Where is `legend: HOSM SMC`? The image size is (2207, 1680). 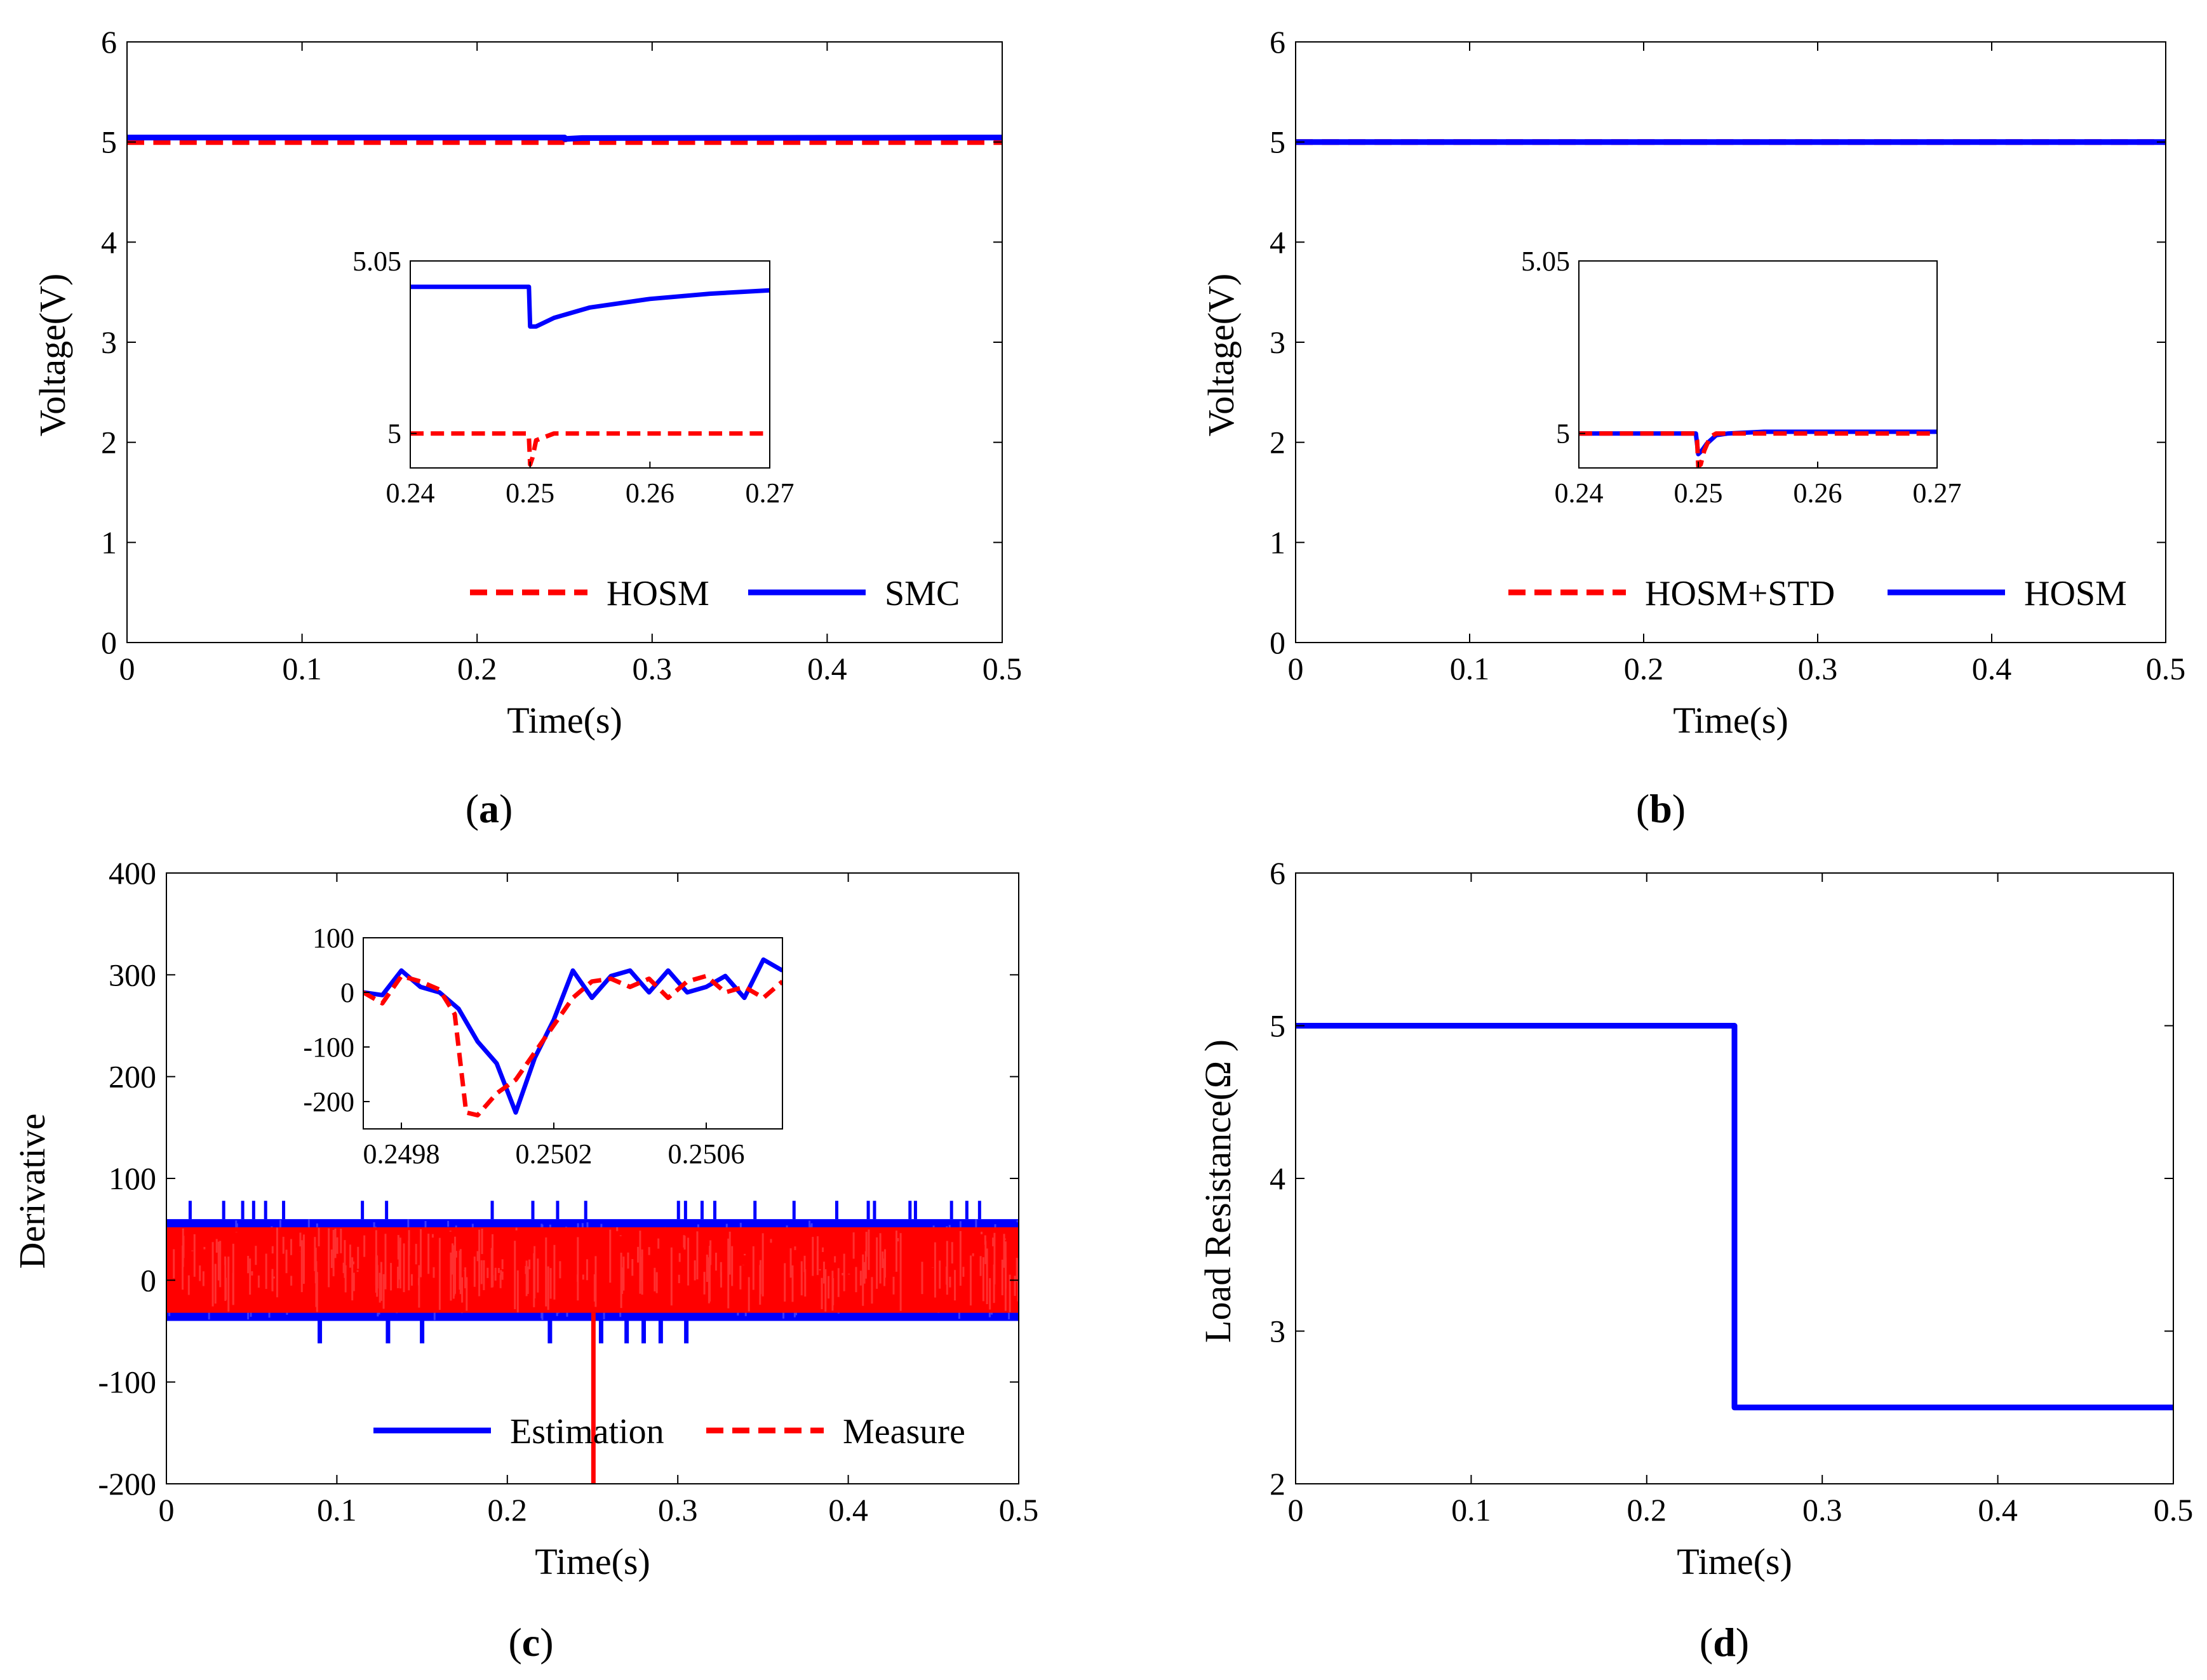 legend: HOSM SMC is located at coordinates (715, 593).